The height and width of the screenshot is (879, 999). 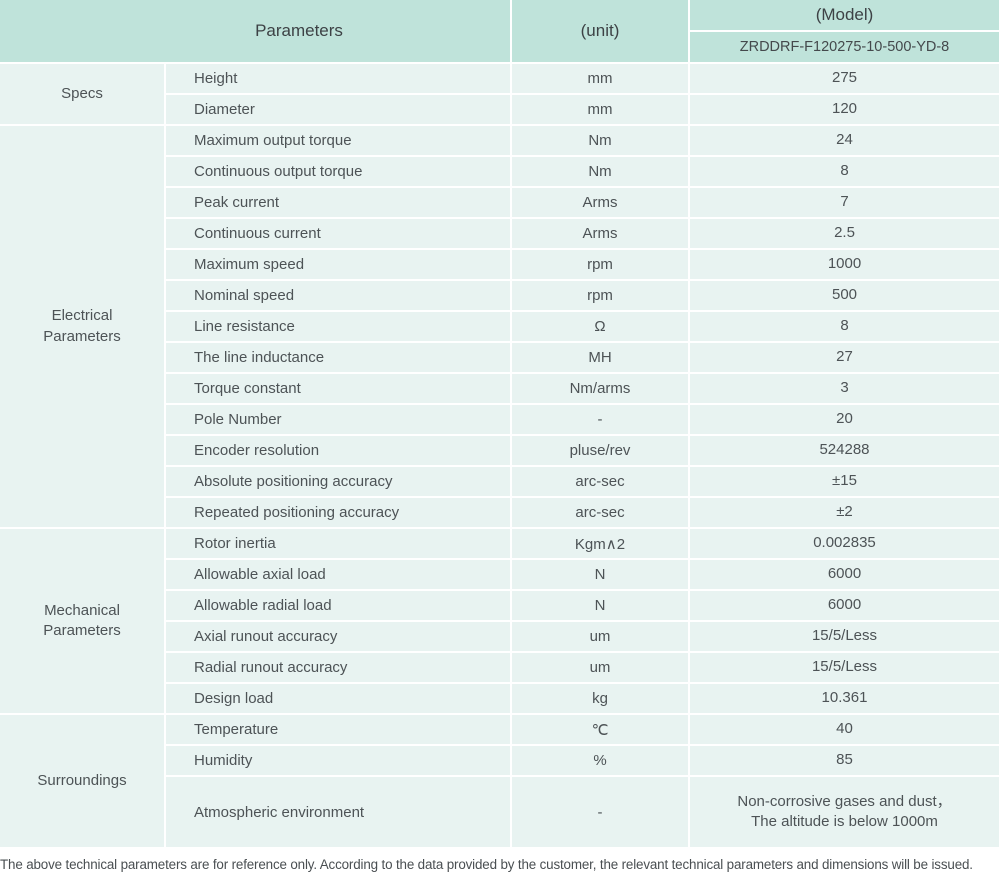 What do you see at coordinates (338, 729) in the screenshot?
I see `param-cell: Temperature` at bounding box center [338, 729].